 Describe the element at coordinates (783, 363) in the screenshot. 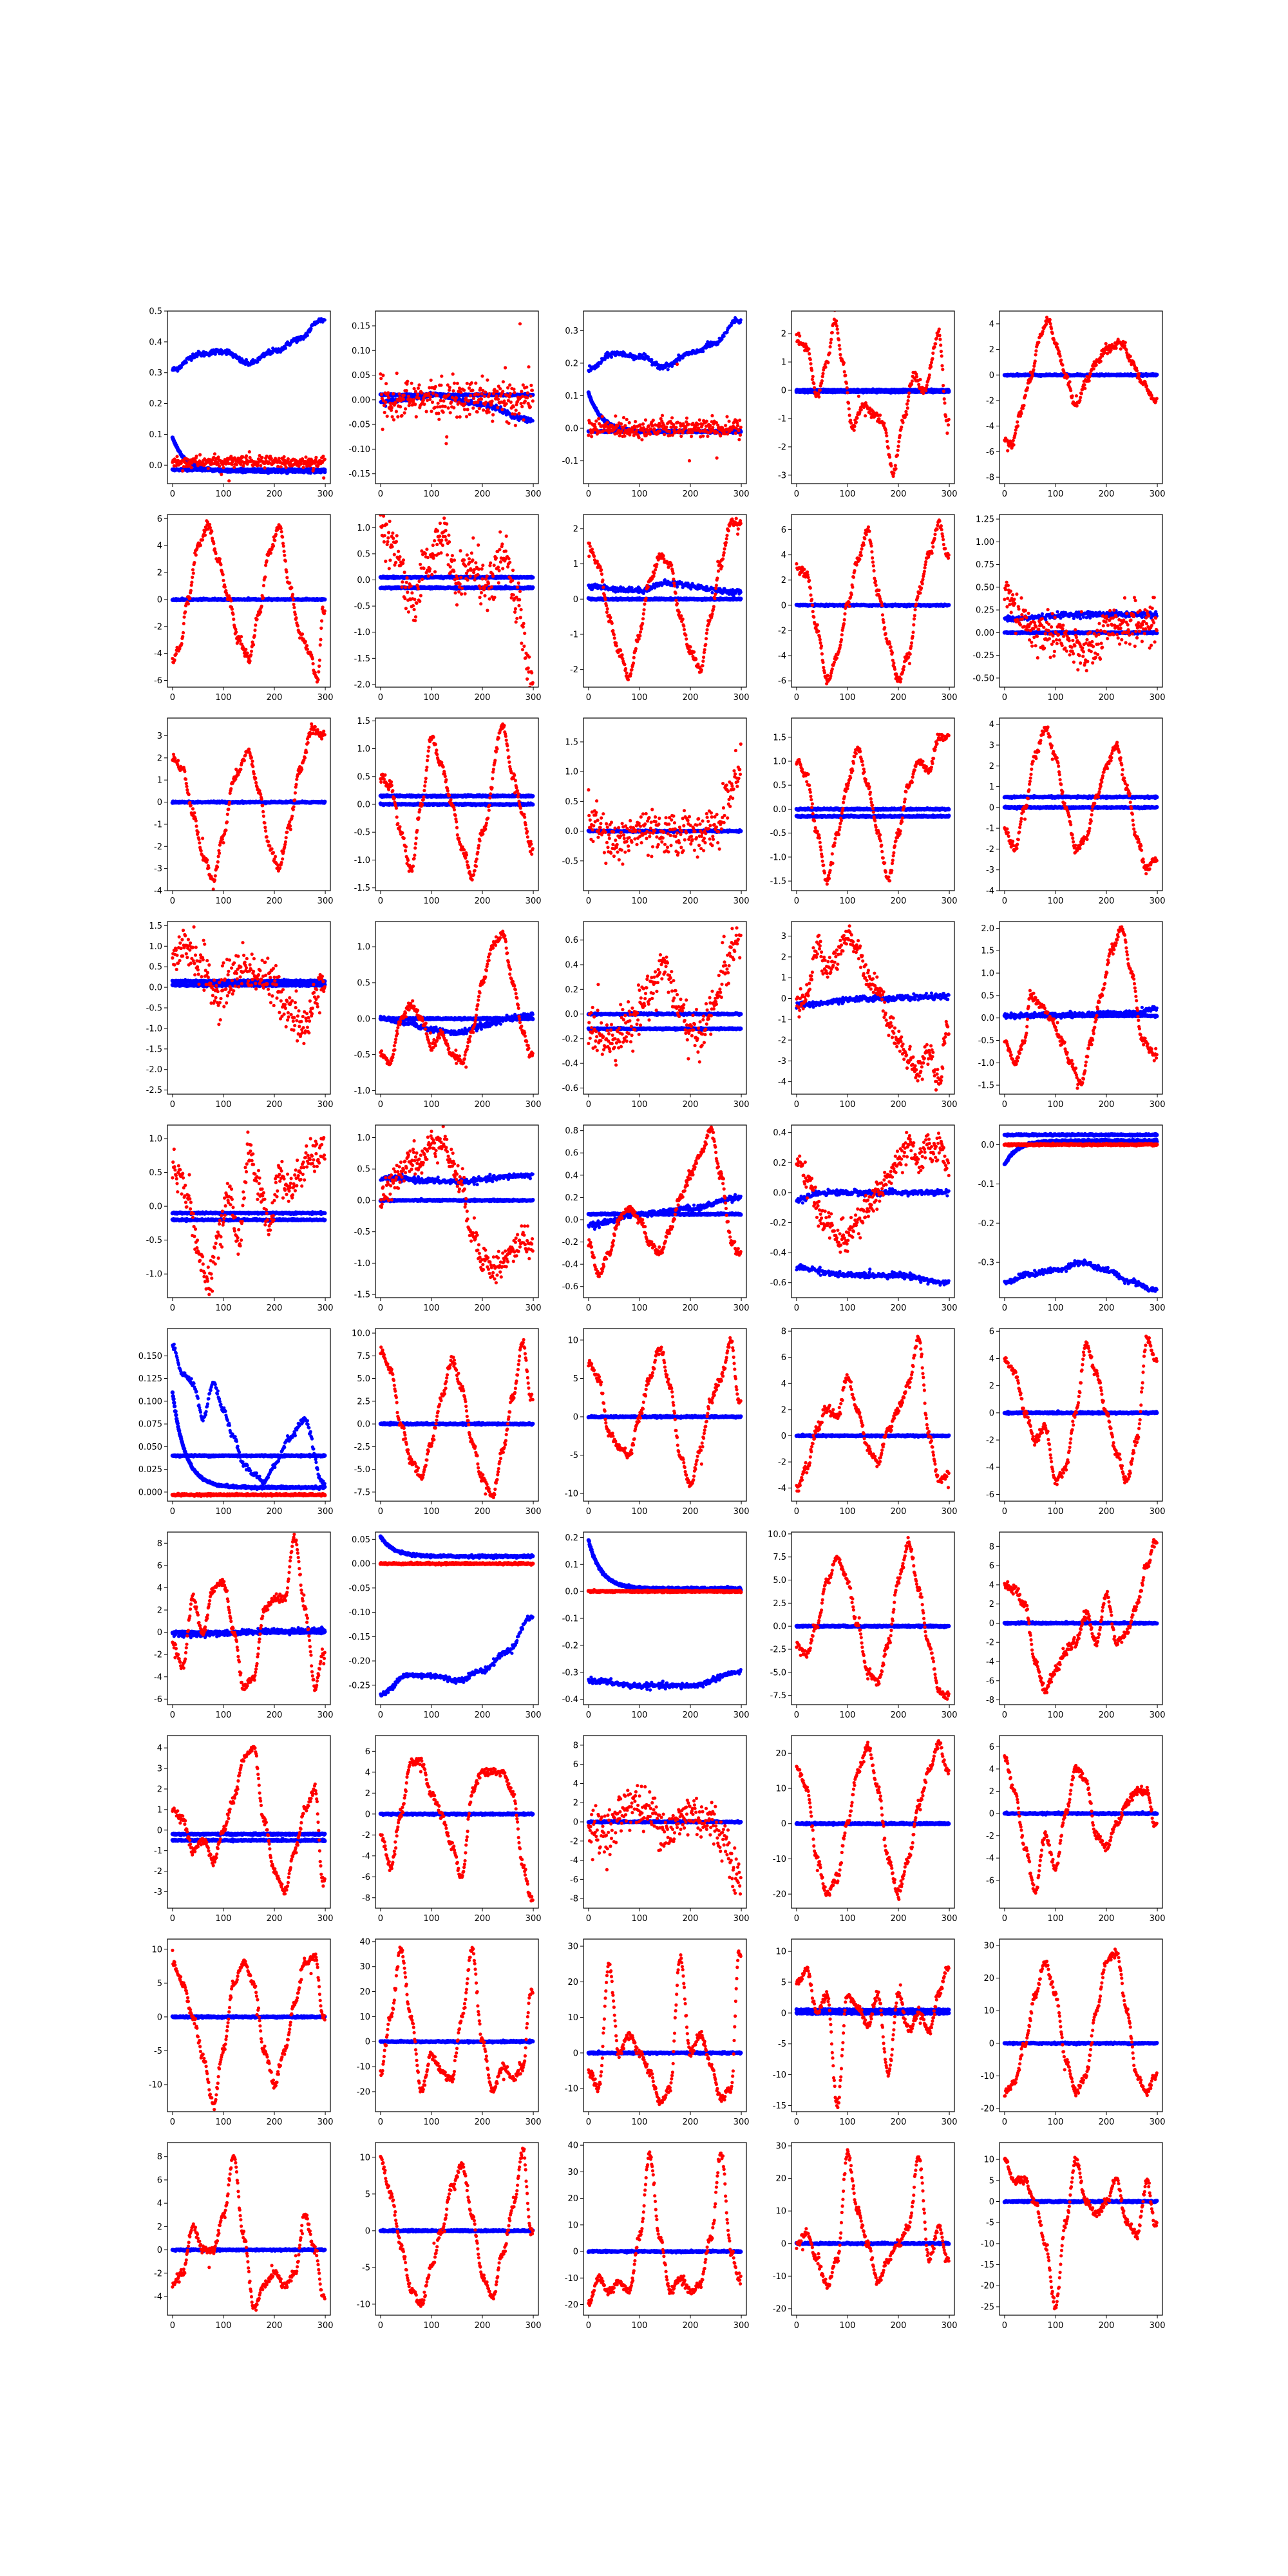

I see `y-tick-label: 1` at that location.